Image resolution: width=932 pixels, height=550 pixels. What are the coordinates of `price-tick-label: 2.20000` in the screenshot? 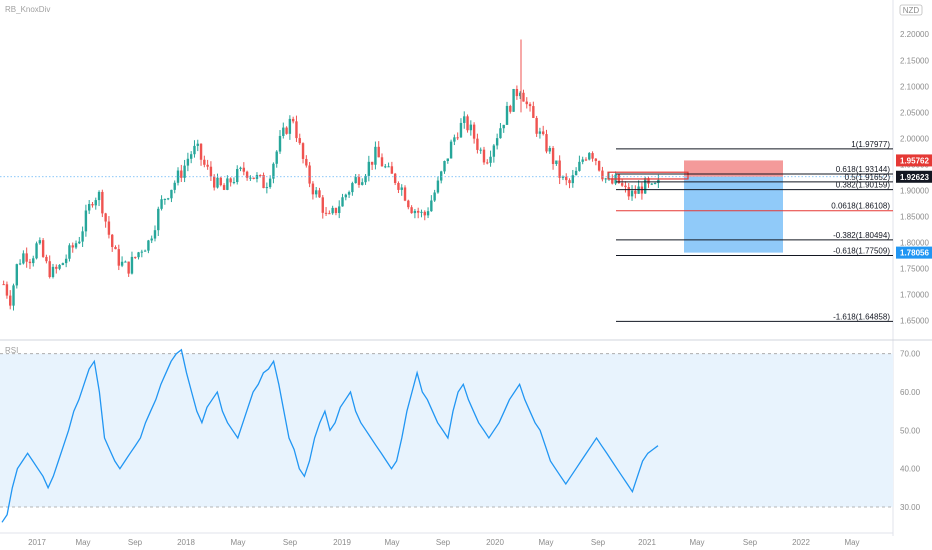 It's located at (914, 34).